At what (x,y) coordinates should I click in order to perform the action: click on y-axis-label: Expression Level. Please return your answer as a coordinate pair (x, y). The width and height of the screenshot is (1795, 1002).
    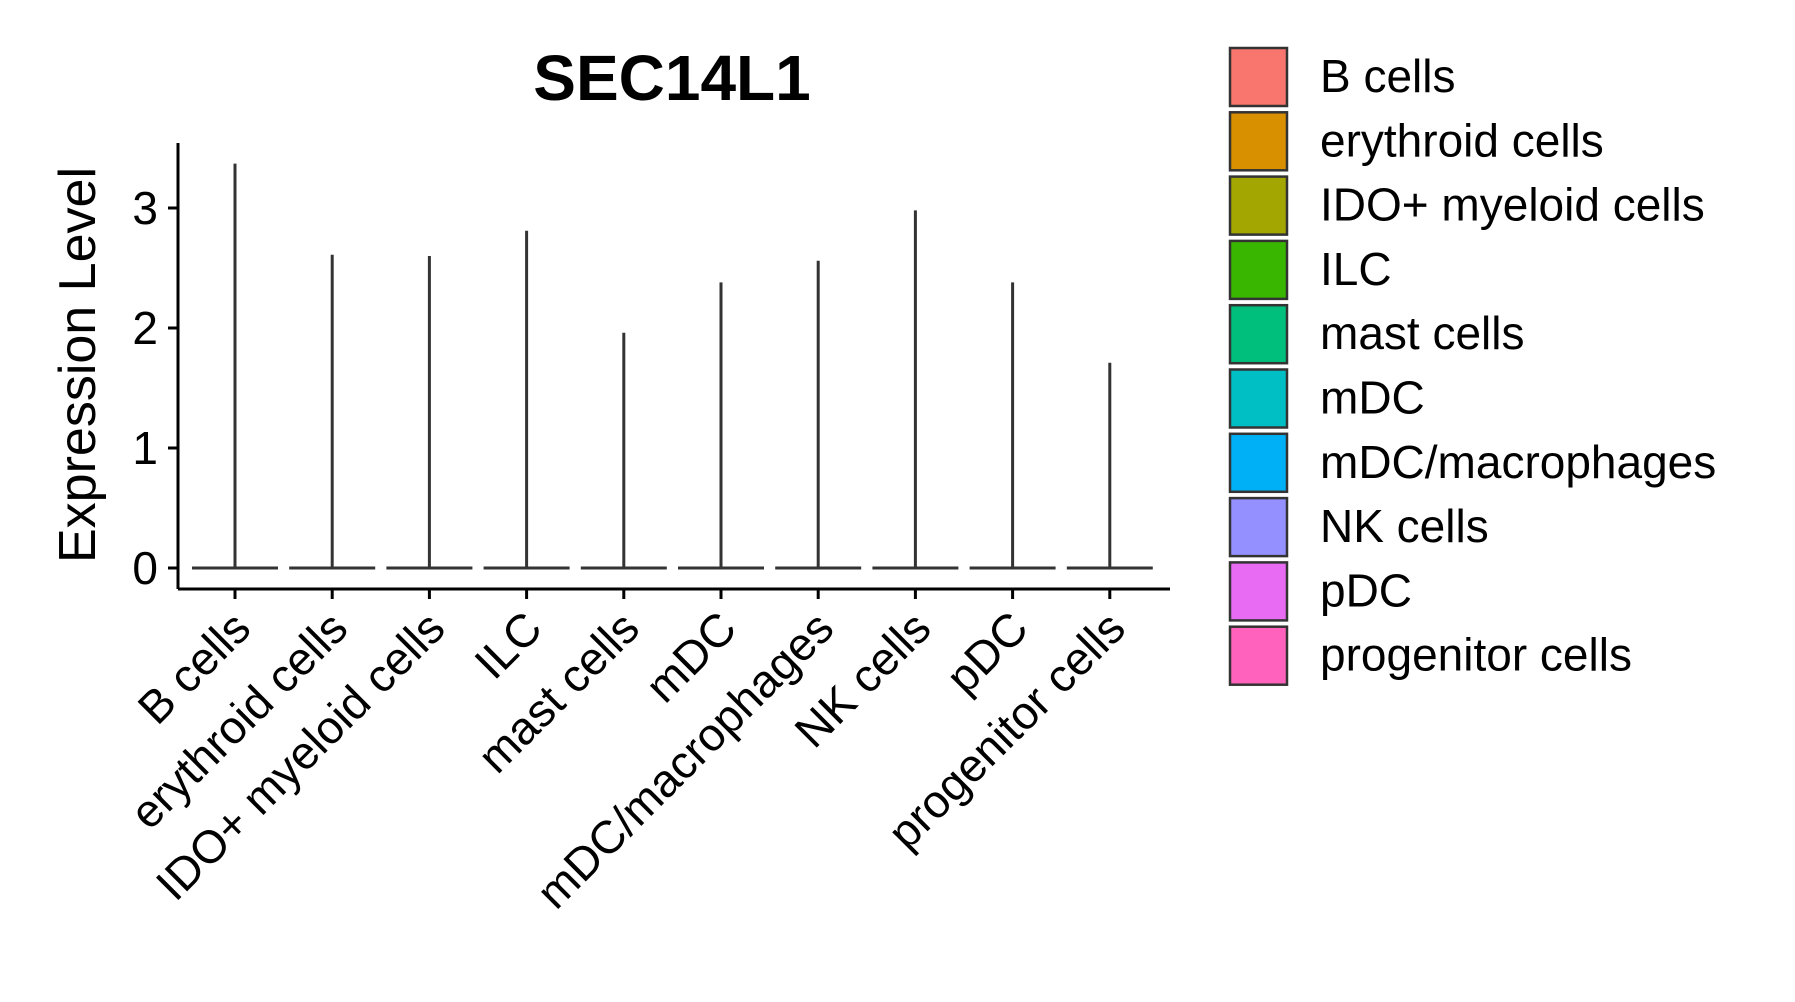
    Looking at the image, I should click on (78, 365).